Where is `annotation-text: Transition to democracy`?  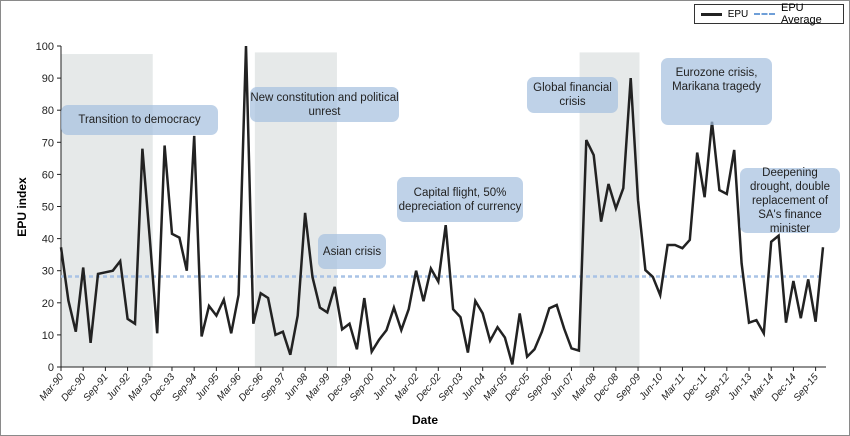 annotation-text: Transition to democracy is located at coordinates (139, 120).